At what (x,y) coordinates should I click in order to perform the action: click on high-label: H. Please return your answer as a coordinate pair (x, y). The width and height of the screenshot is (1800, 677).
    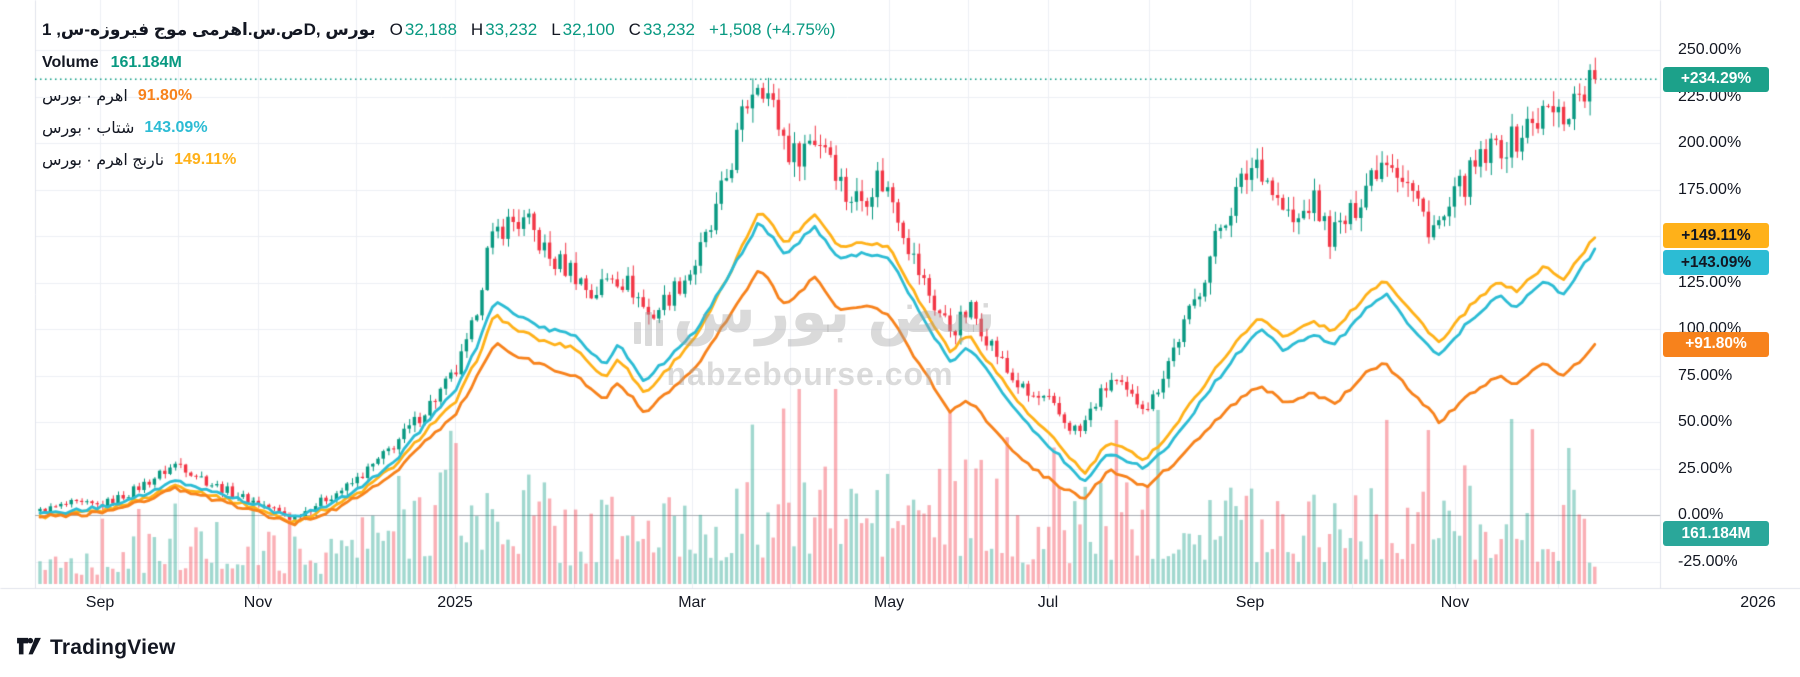
    Looking at the image, I should click on (477, 29).